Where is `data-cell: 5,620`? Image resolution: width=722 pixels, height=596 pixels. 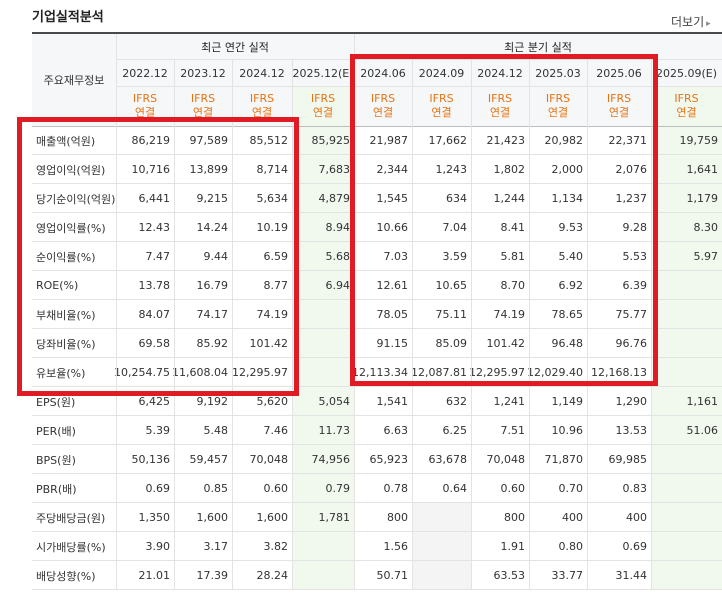 data-cell: 5,620 is located at coordinates (272, 401).